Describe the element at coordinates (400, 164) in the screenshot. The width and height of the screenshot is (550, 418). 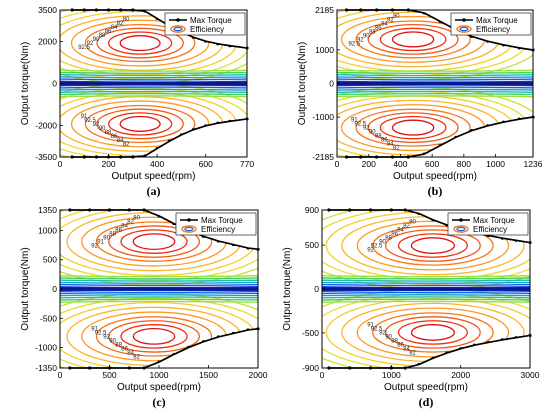
I see `x-tick-label: 400` at that location.